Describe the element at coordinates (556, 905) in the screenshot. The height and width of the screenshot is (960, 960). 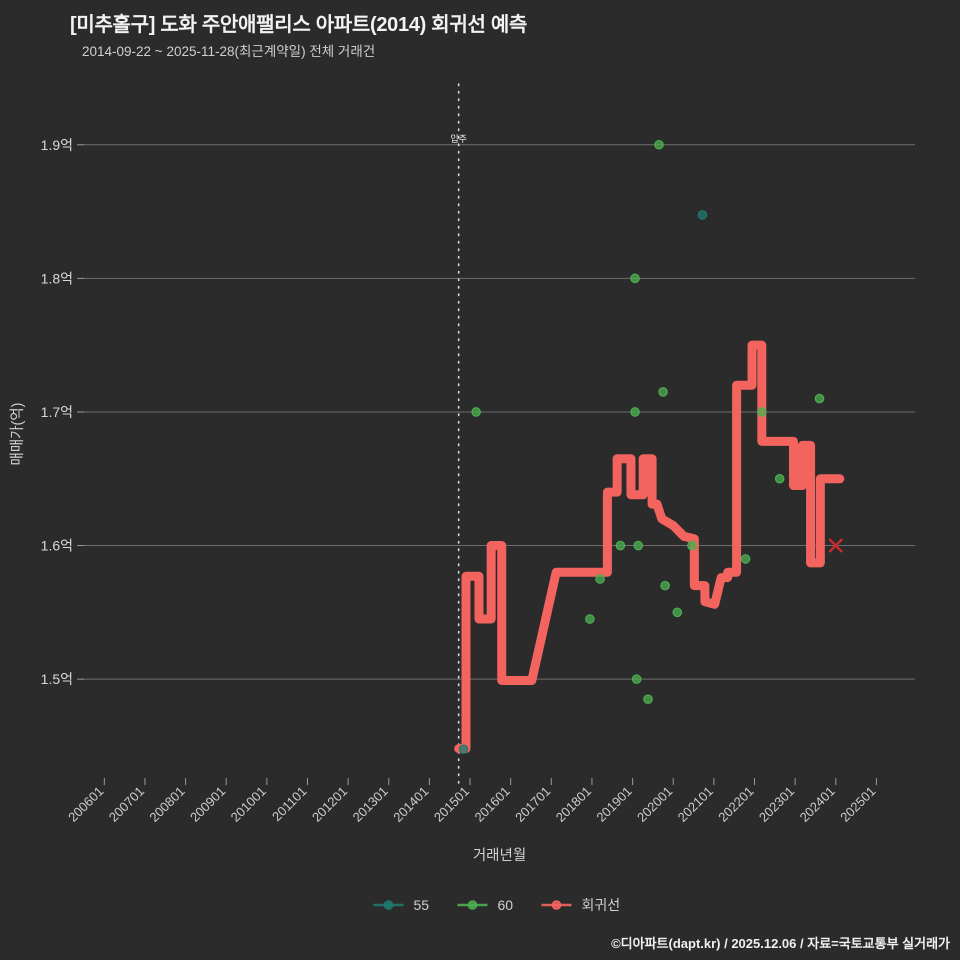
I see `legend-marker-dot-회귀선` at that location.